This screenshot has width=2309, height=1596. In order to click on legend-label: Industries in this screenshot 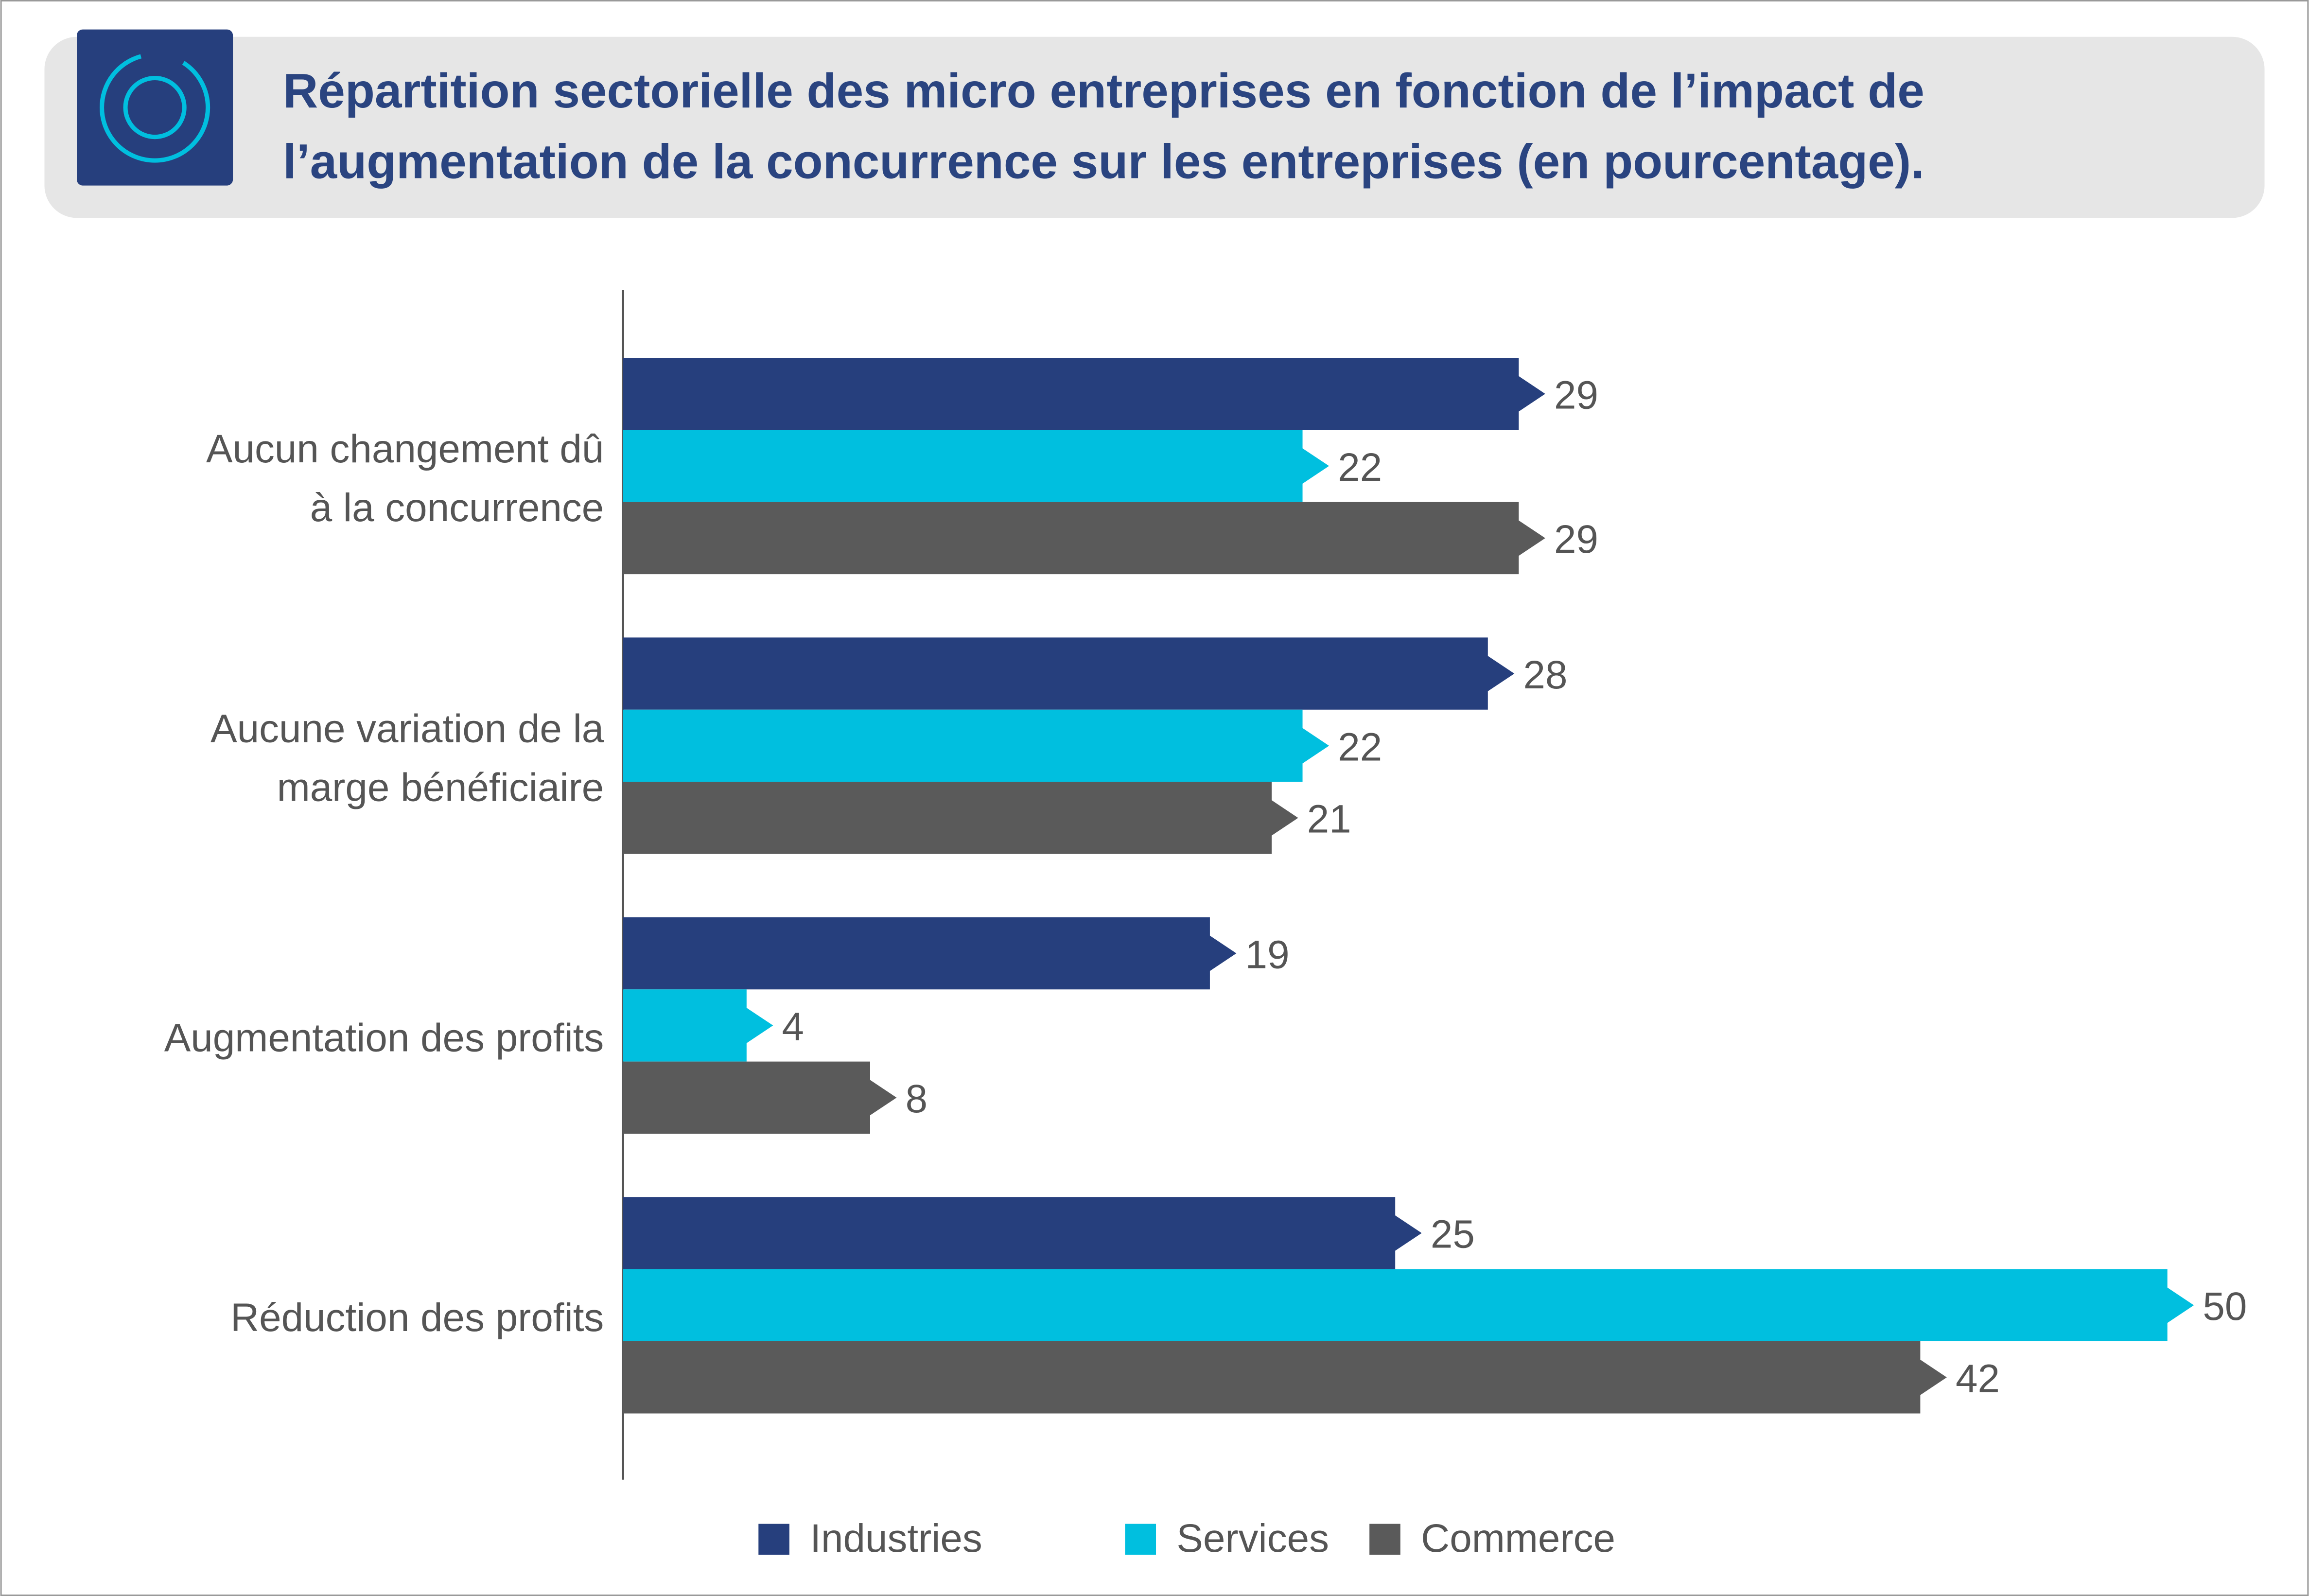, I will do `click(896, 1538)`.